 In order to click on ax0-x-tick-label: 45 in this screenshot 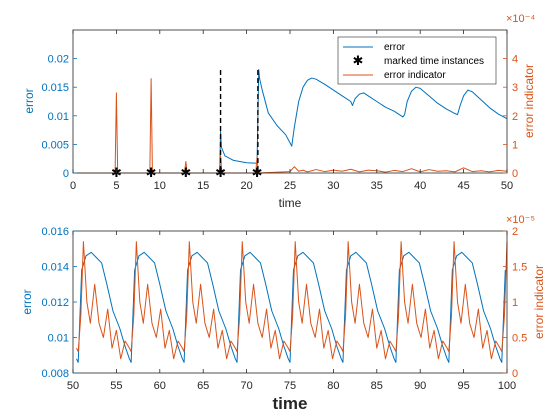, I will do `click(463, 186)`.